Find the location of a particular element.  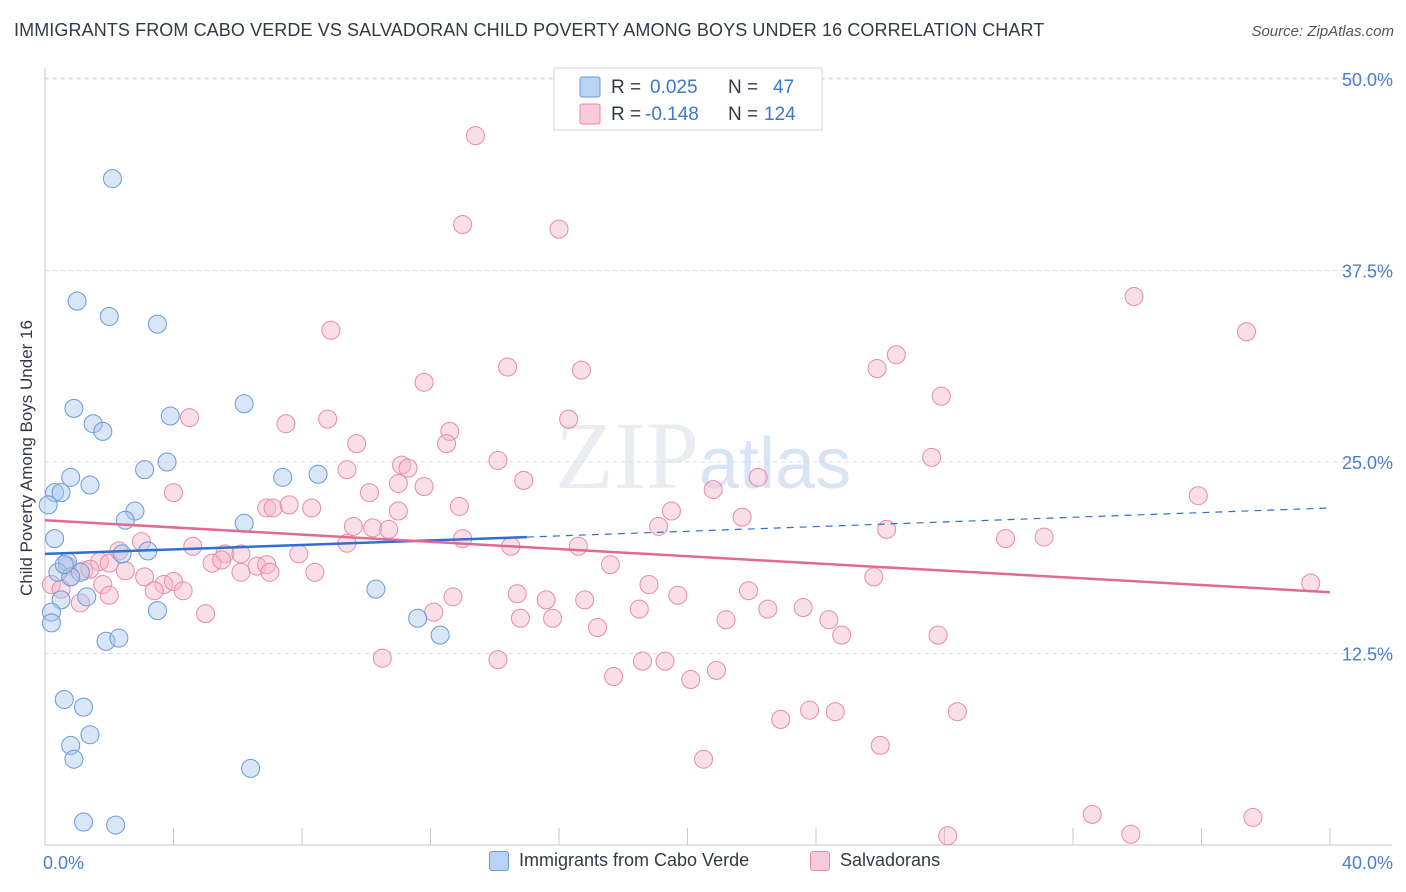

legend-r-value-2: -0.148 is located at coordinates (672, 114).